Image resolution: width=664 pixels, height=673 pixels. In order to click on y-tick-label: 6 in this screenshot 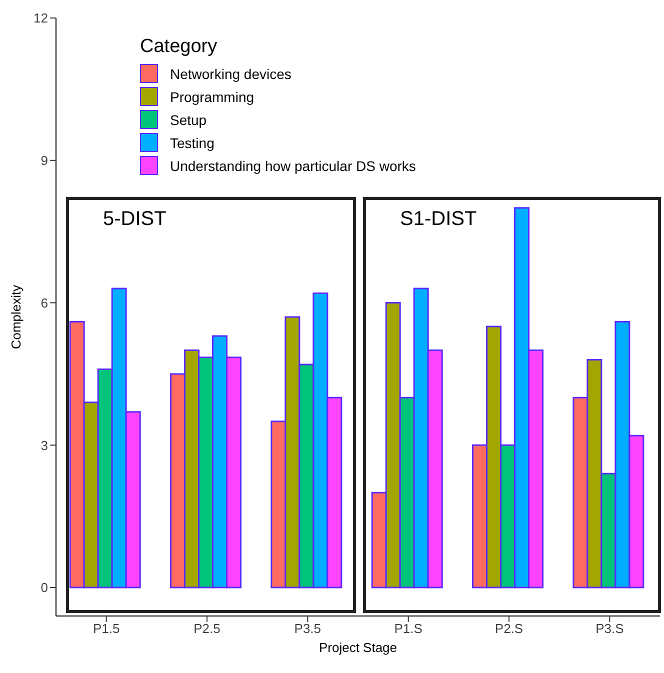, I will do `click(44, 302)`.